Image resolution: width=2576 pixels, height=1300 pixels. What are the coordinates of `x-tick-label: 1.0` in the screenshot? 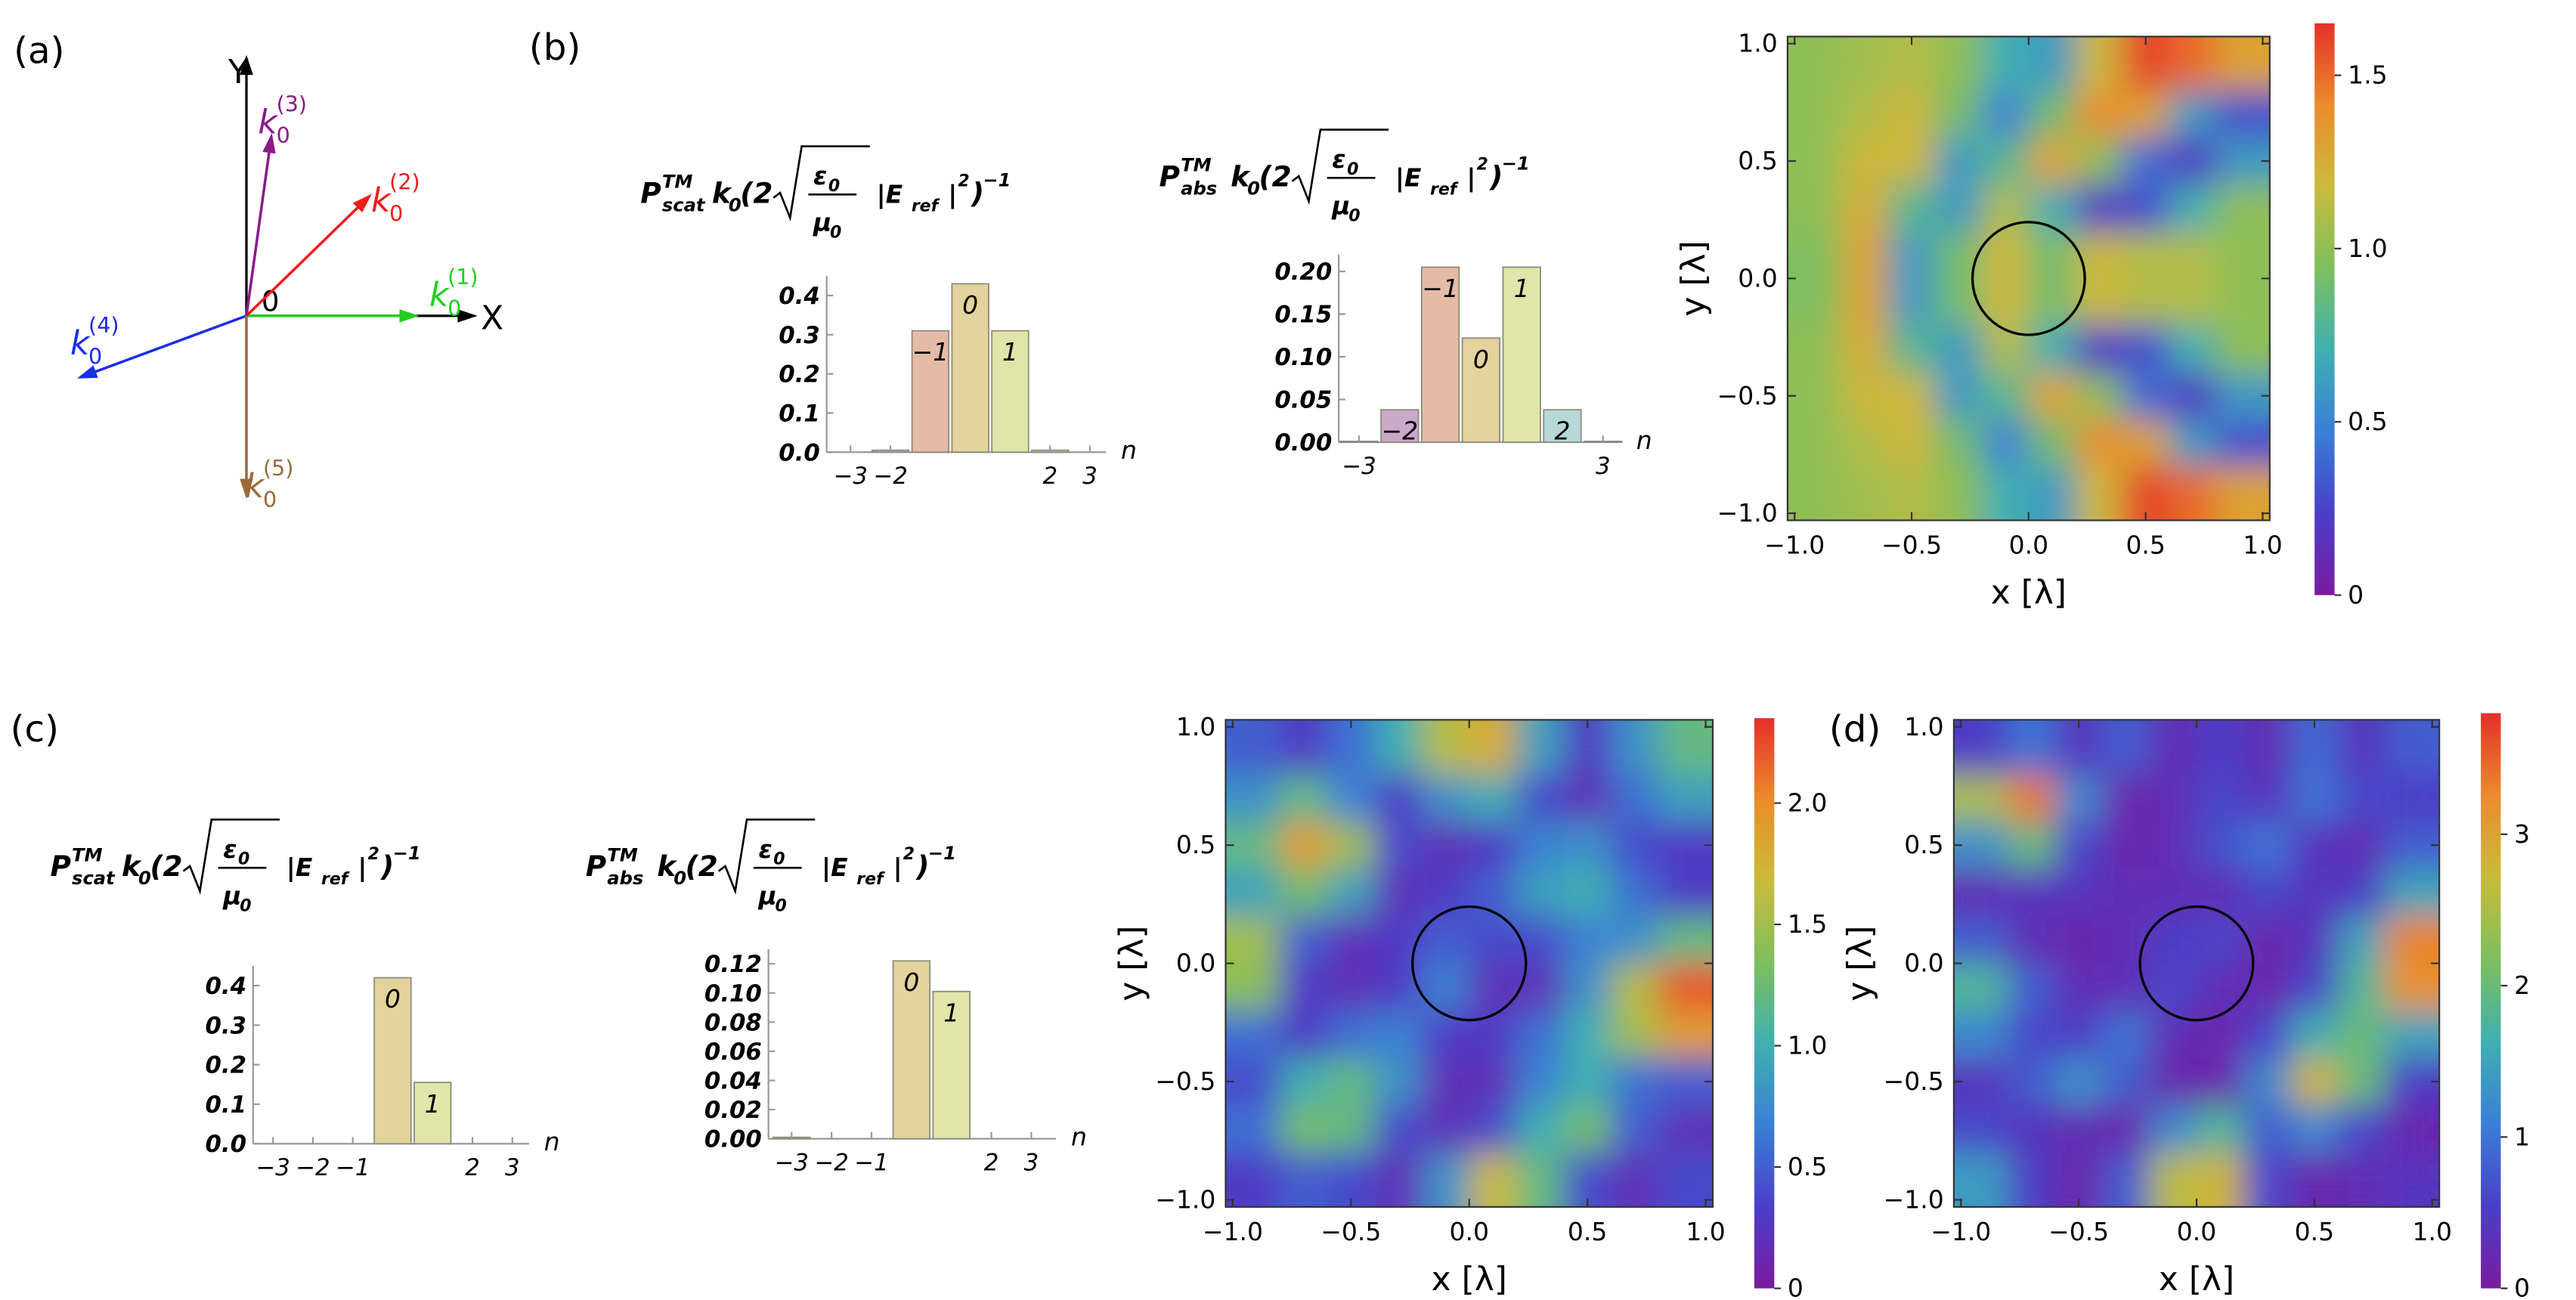 It's located at (1705, 1231).